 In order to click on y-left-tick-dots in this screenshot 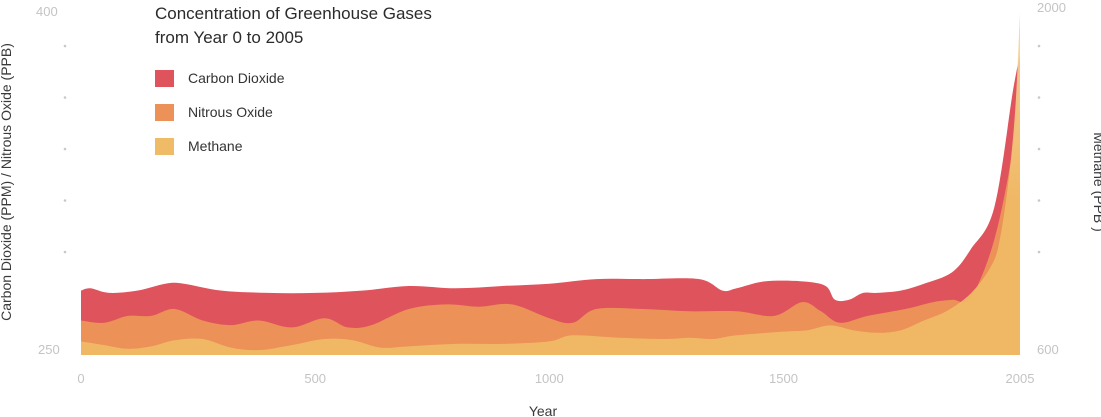, I will do `click(65, 149)`.